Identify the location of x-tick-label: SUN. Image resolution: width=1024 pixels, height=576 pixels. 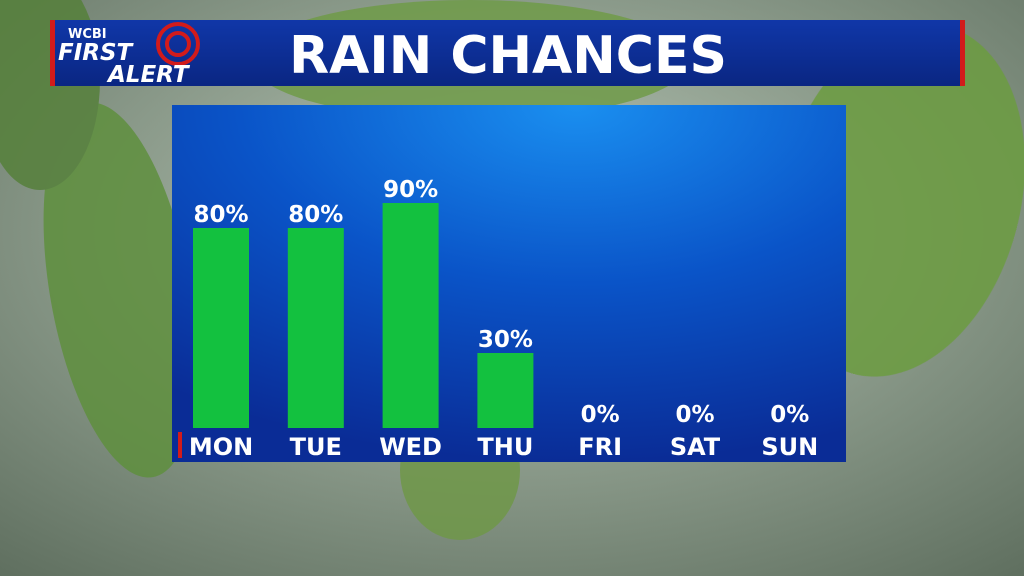
(789, 447).